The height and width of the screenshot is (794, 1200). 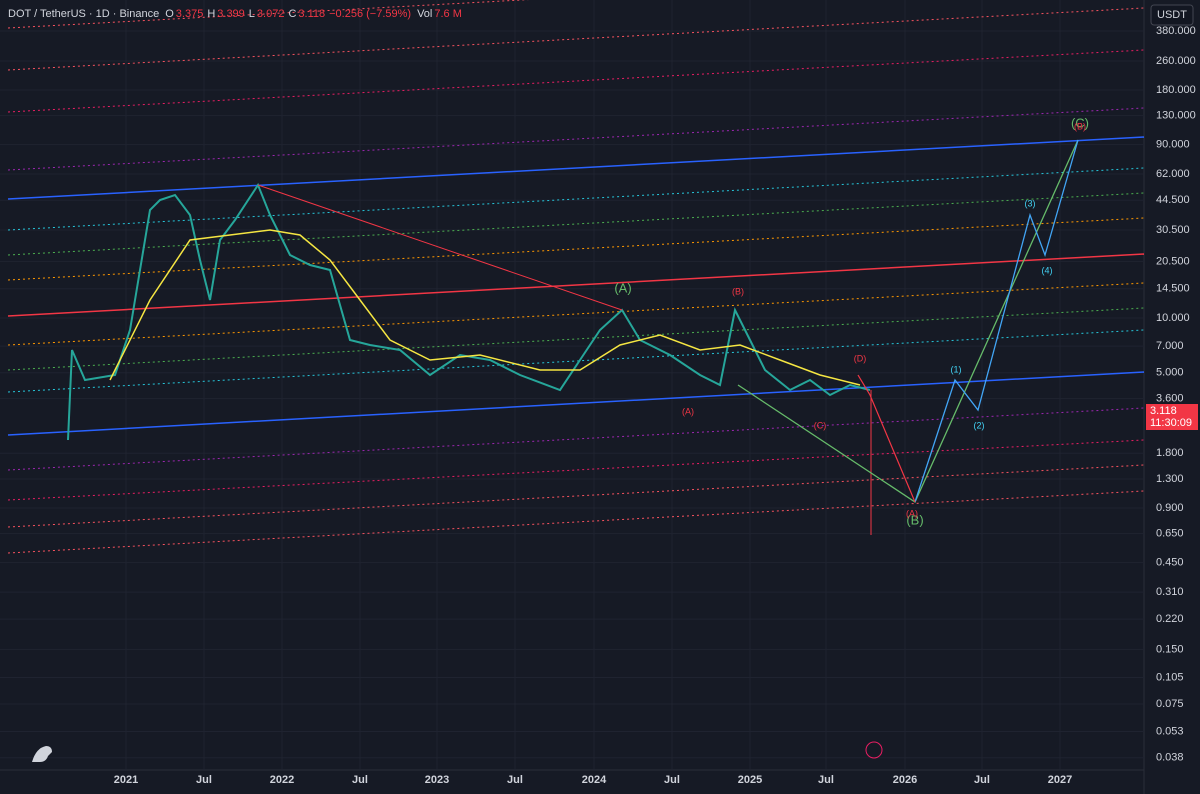 What do you see at coordinates (1170, 731) in the screenshot?
I see `price-tick-label: 0.053` at bounding box center [1170, 731].